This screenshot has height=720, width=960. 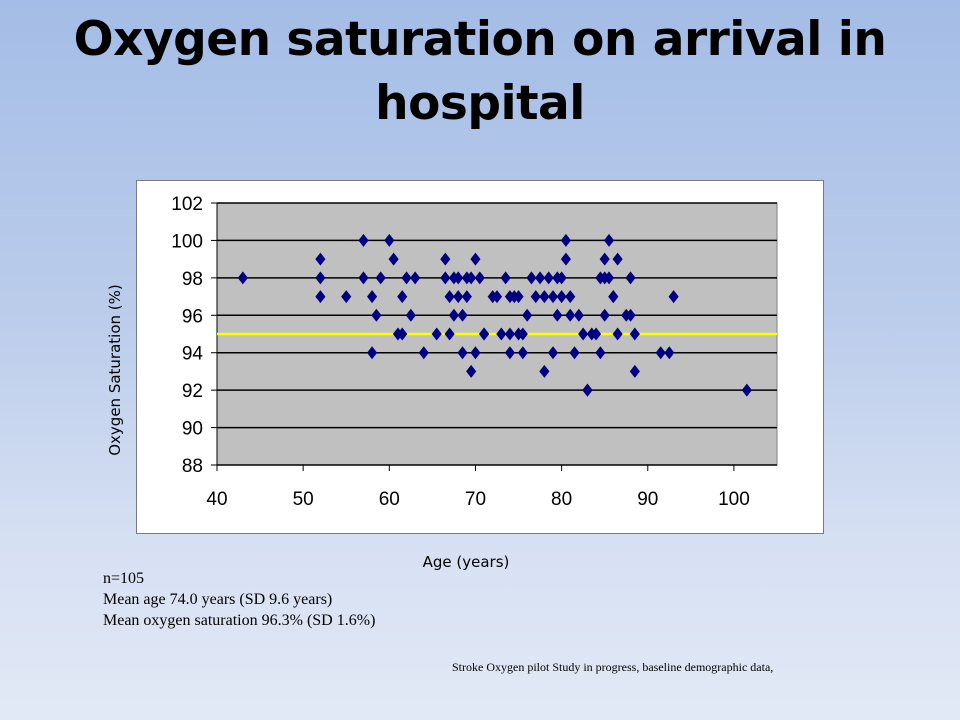 What do you see at coordinates (115, 370) in the screenshot?
I see `y-axis-label: Oxygen Saturation (%)` at bounding box center [115, 370].